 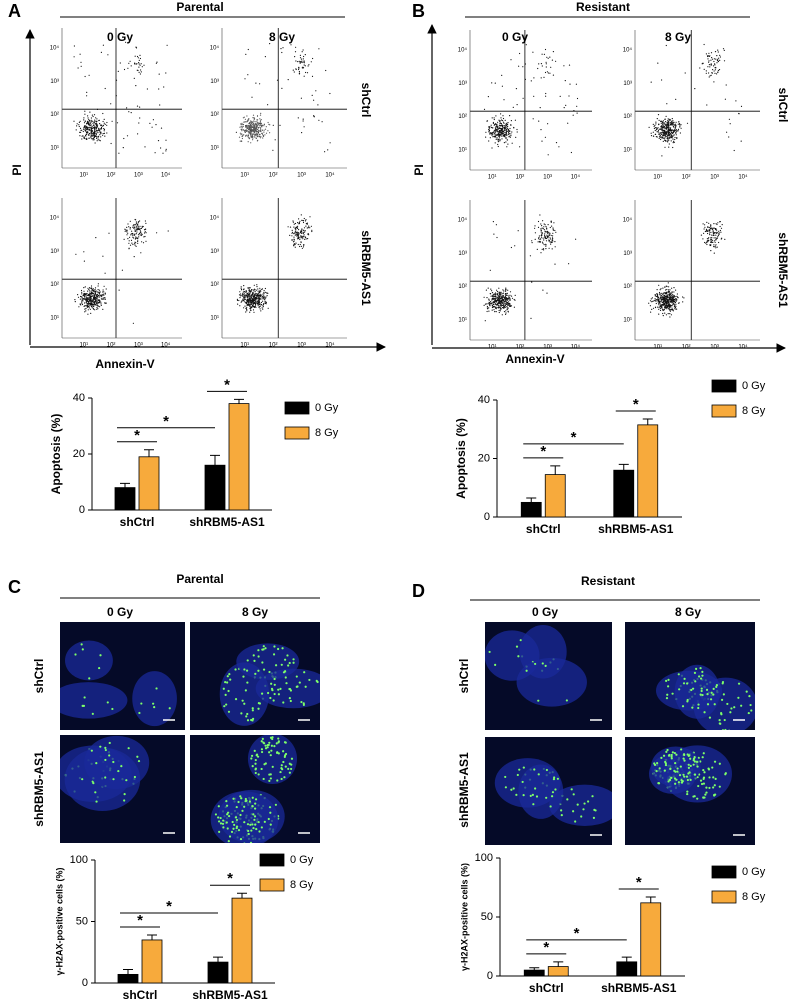 I want to click on flow-tick-label: 10², so click(x=214, y=285).